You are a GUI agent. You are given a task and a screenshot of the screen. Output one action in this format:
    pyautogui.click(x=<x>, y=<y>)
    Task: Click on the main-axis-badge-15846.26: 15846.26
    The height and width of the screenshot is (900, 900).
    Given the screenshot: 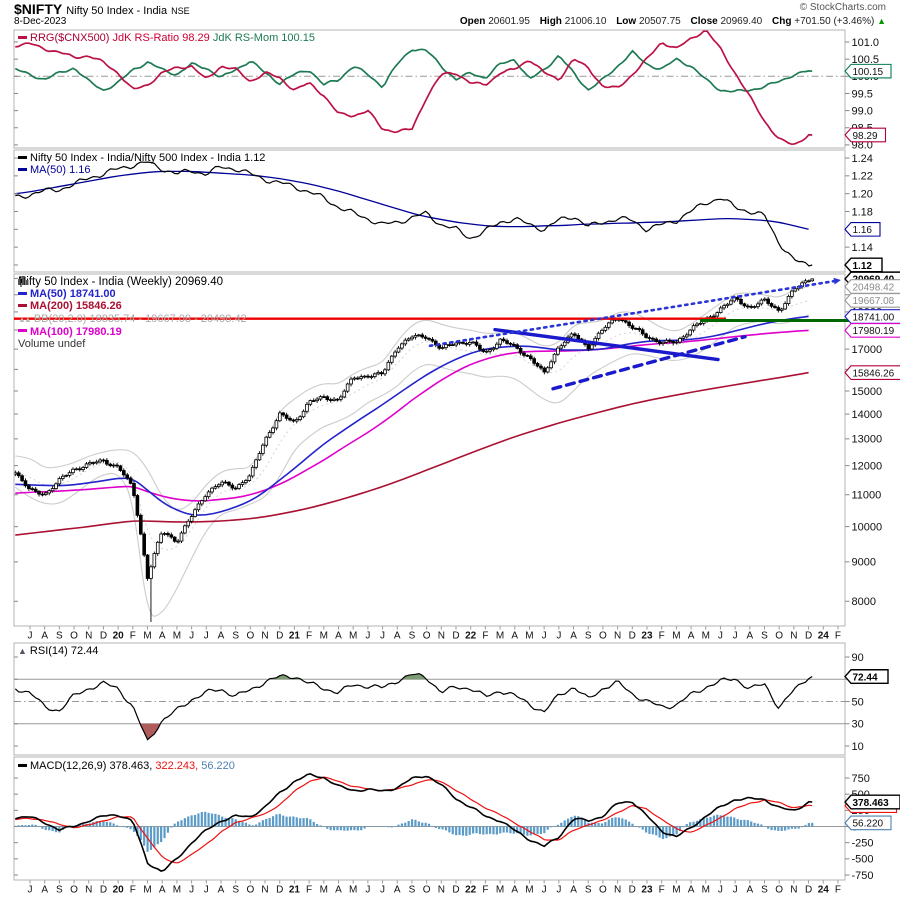 What is the action you would take?
    pyautogui.click(x=872, y=372)
    